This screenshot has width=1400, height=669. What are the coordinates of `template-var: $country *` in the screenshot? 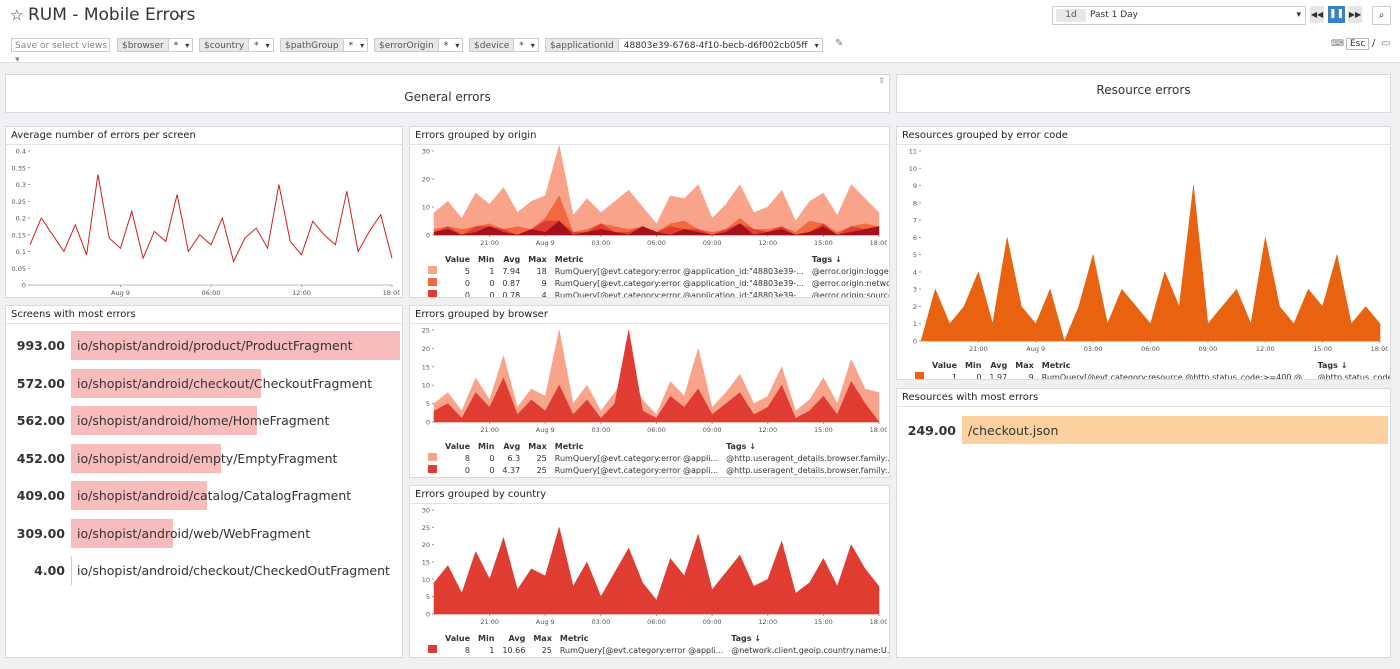 It's located at (236, 45).